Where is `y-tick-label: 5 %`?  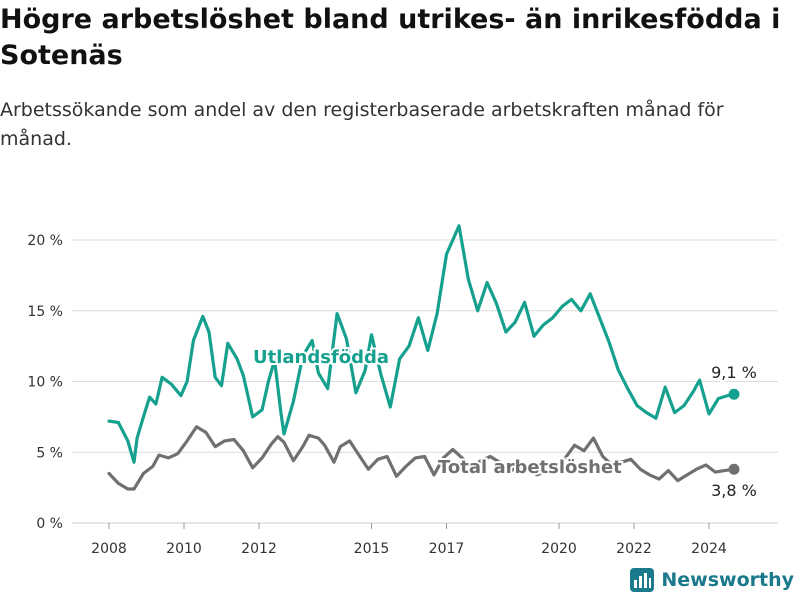 y-tick-label: 5 % is located at coordinates (49, 453).